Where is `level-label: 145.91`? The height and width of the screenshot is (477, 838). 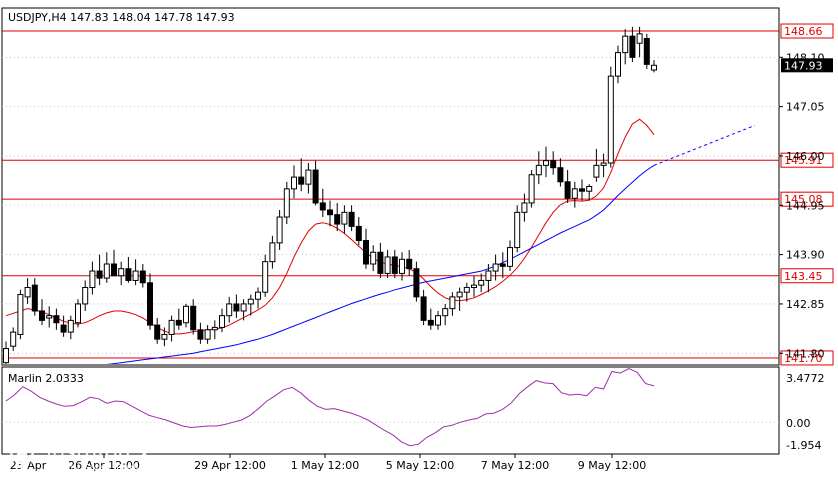 level-label: 145.91 is located at coordinates (803, 160).